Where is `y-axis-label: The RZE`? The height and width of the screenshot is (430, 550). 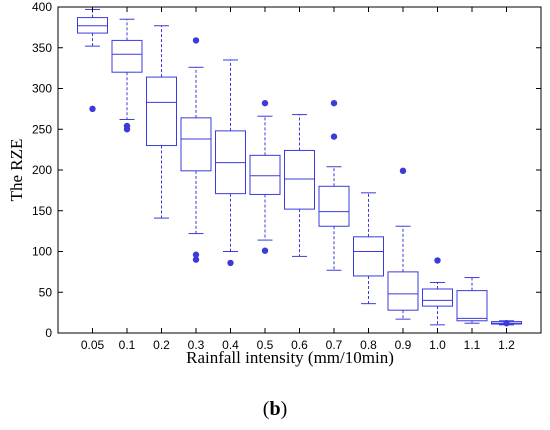 y-axis-label: The RZE is located at coordinates (16, 170).